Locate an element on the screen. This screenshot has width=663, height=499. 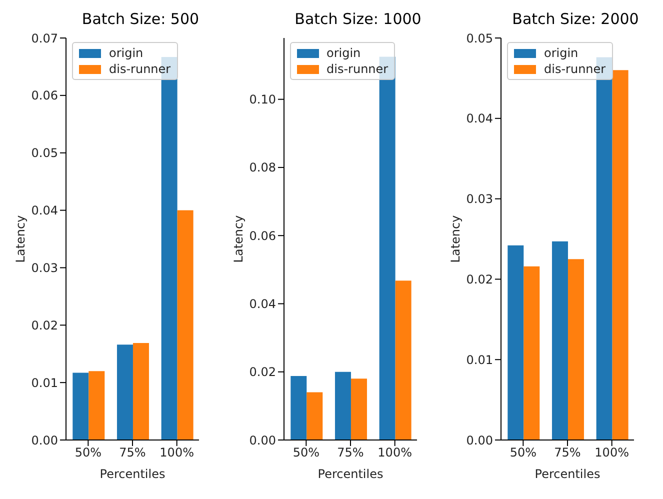
chart-title: Batch Size: 2000 is located at coordinates (575, 19).